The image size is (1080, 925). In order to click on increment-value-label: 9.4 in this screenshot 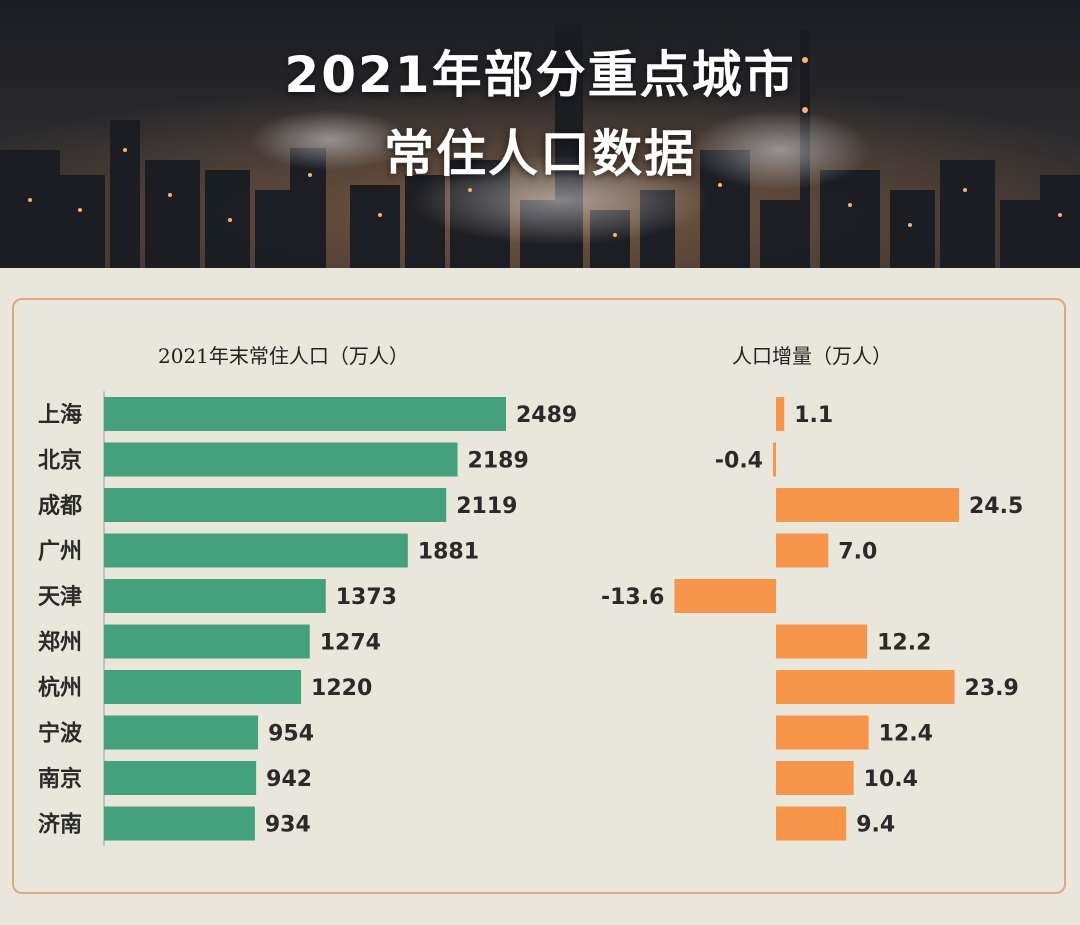, I will do `click(875, 825)`.